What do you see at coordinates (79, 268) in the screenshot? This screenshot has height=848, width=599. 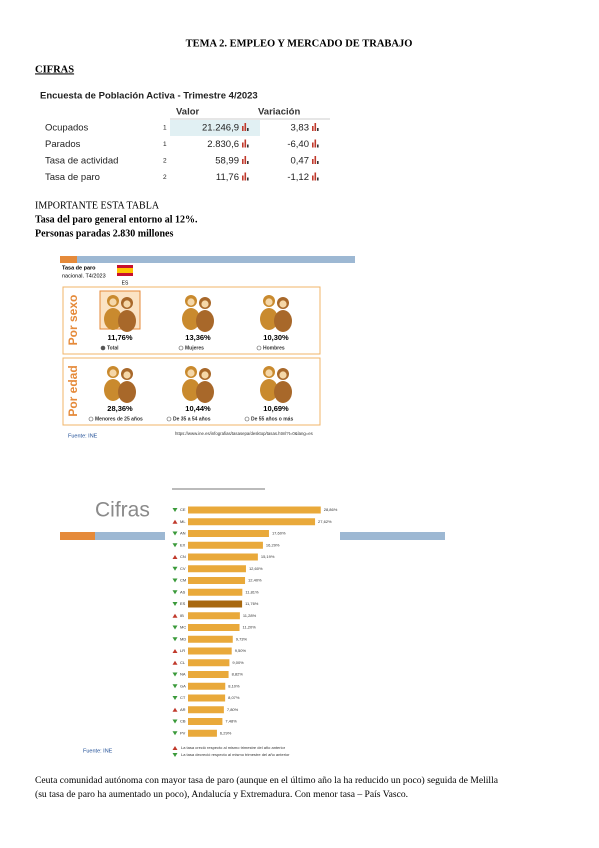 I see `info-title: Tasa de paro` at bounding box center [79, 268].